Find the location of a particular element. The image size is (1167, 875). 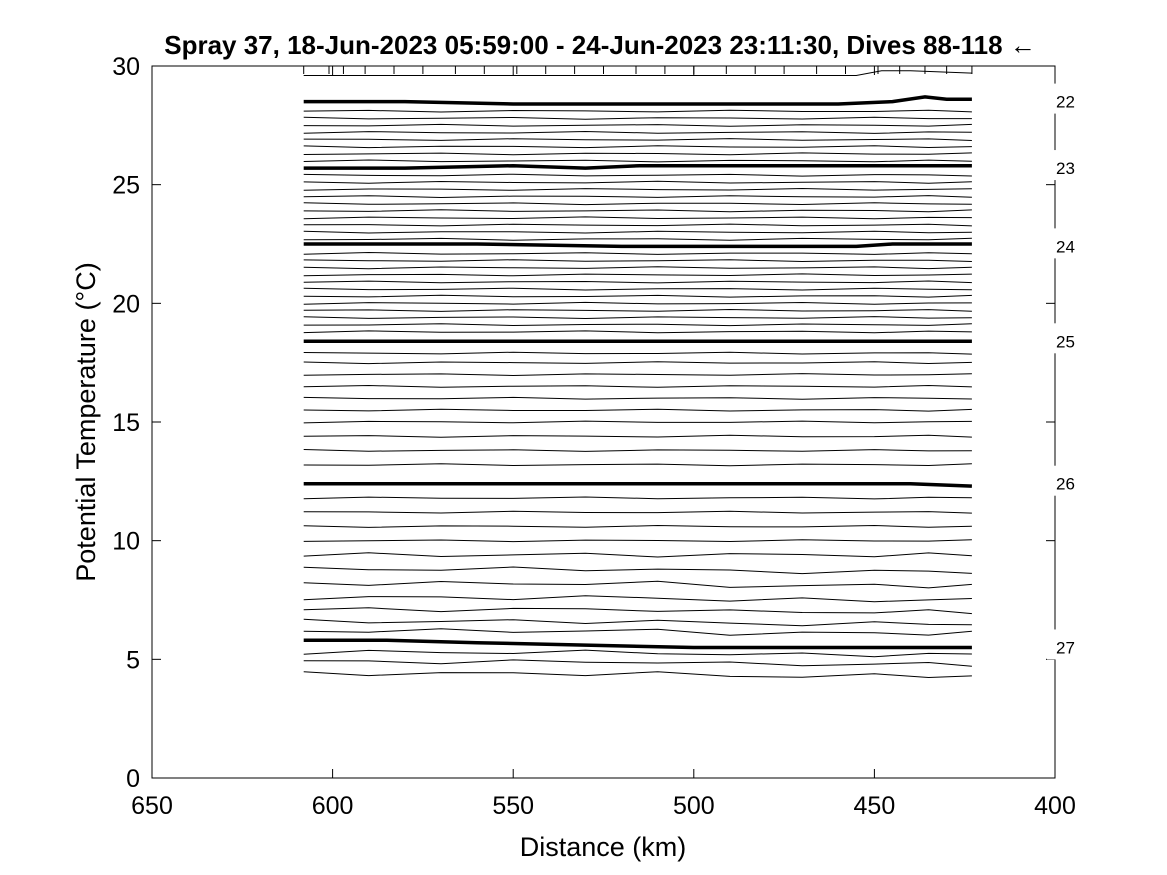

y-tick-label: 10 is located at coordinates (126, 542).